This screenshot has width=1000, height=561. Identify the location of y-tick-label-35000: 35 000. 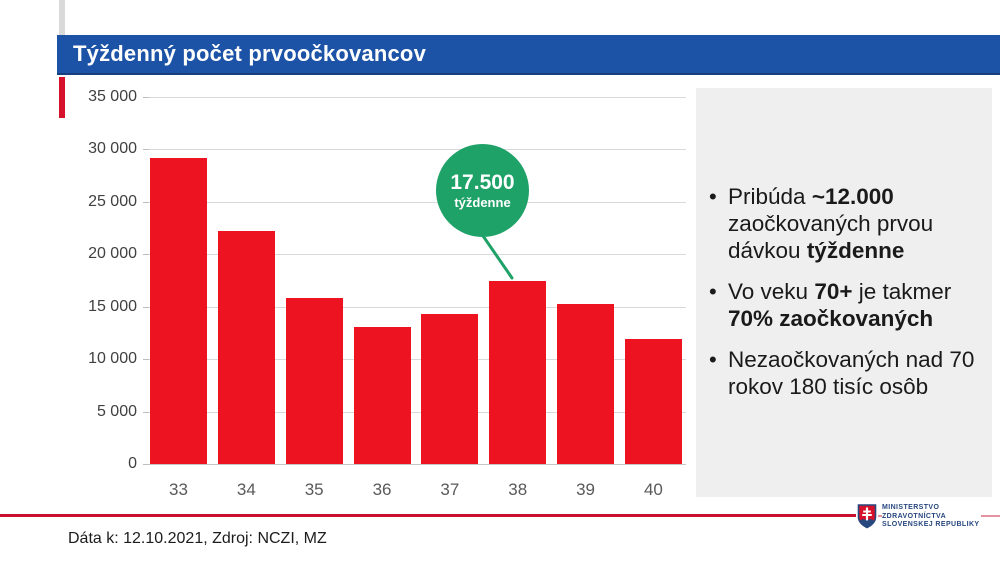
(112, 96).